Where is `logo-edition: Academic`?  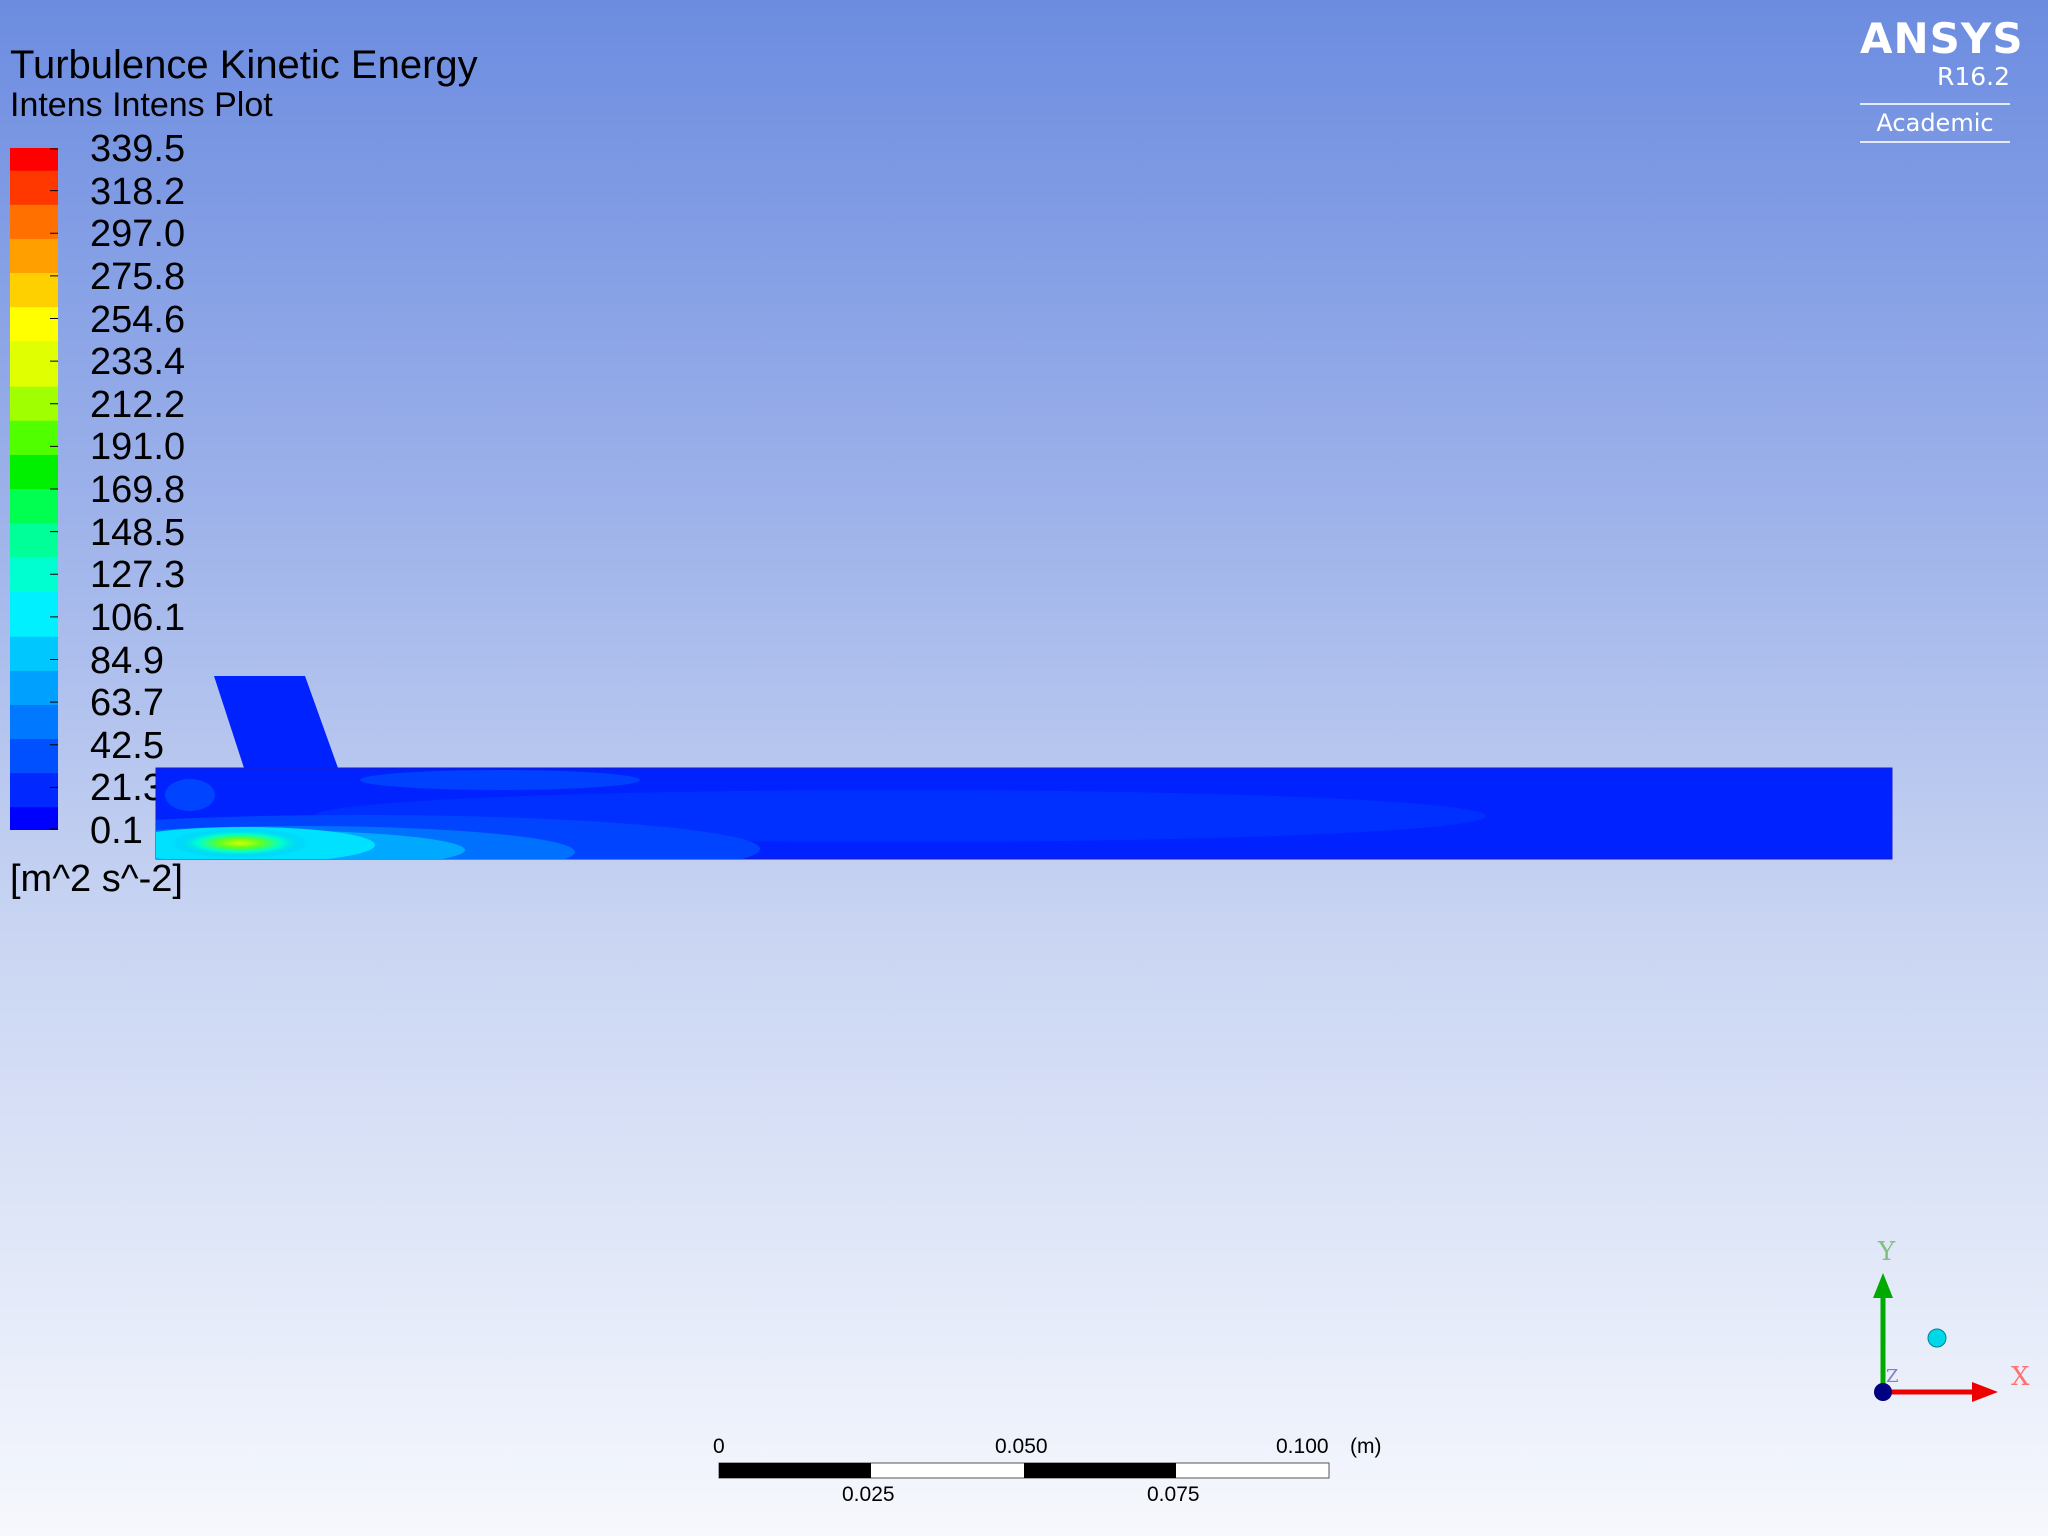
logo-edition: Academic is located at coordinates (1935, 123).